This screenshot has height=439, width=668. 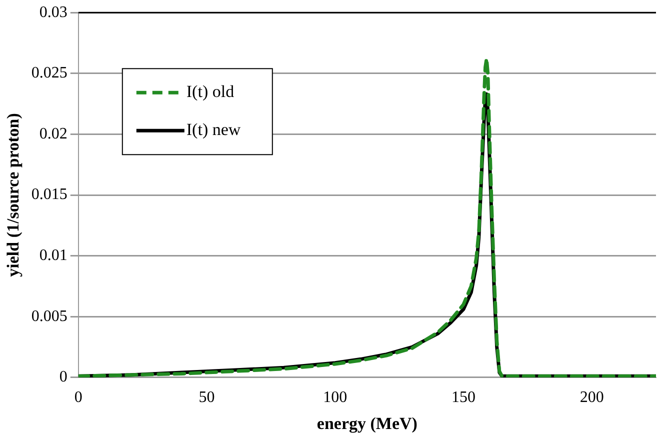 What do you see at coordinates (592, 397) in the screenshot?
I see `x-tick-label: 200` at bounding box center [592, 397].